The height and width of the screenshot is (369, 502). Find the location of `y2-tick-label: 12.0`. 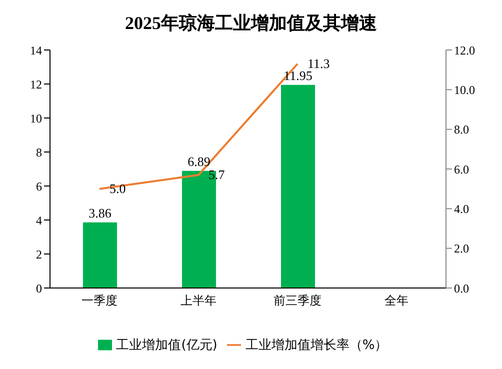

y2-tick-label: 12.0 is located at coordinates (464, 50).